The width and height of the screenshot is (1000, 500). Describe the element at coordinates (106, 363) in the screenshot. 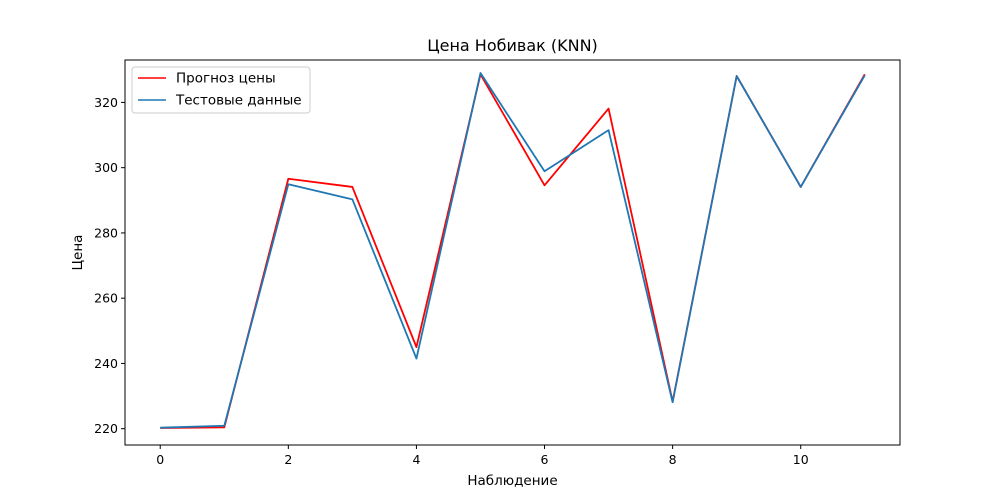

I see `y-tick-label: 240` at that location.